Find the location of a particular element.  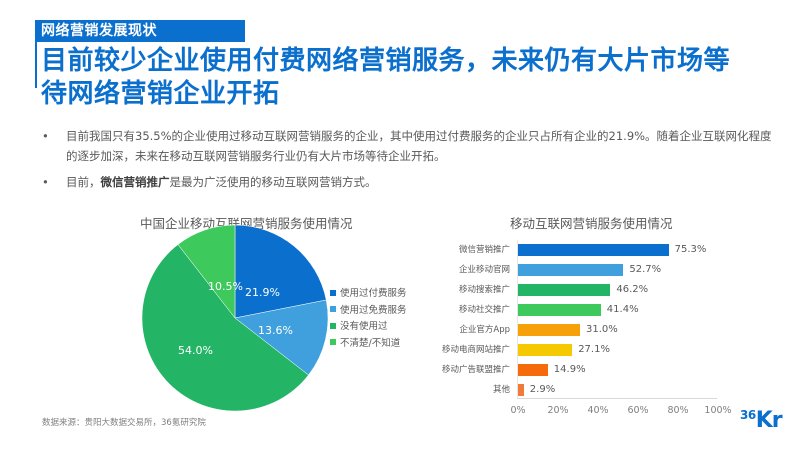

36kr-logo: 36Kr is located at coordinates (761, 420).